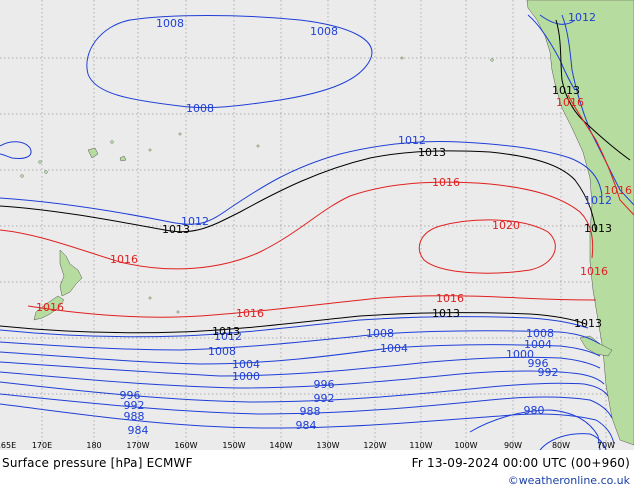  What do you see at coordinates (561, 445) in the screenshot?
I see `lon-tick: 80W` at bounding box center [561, 445].